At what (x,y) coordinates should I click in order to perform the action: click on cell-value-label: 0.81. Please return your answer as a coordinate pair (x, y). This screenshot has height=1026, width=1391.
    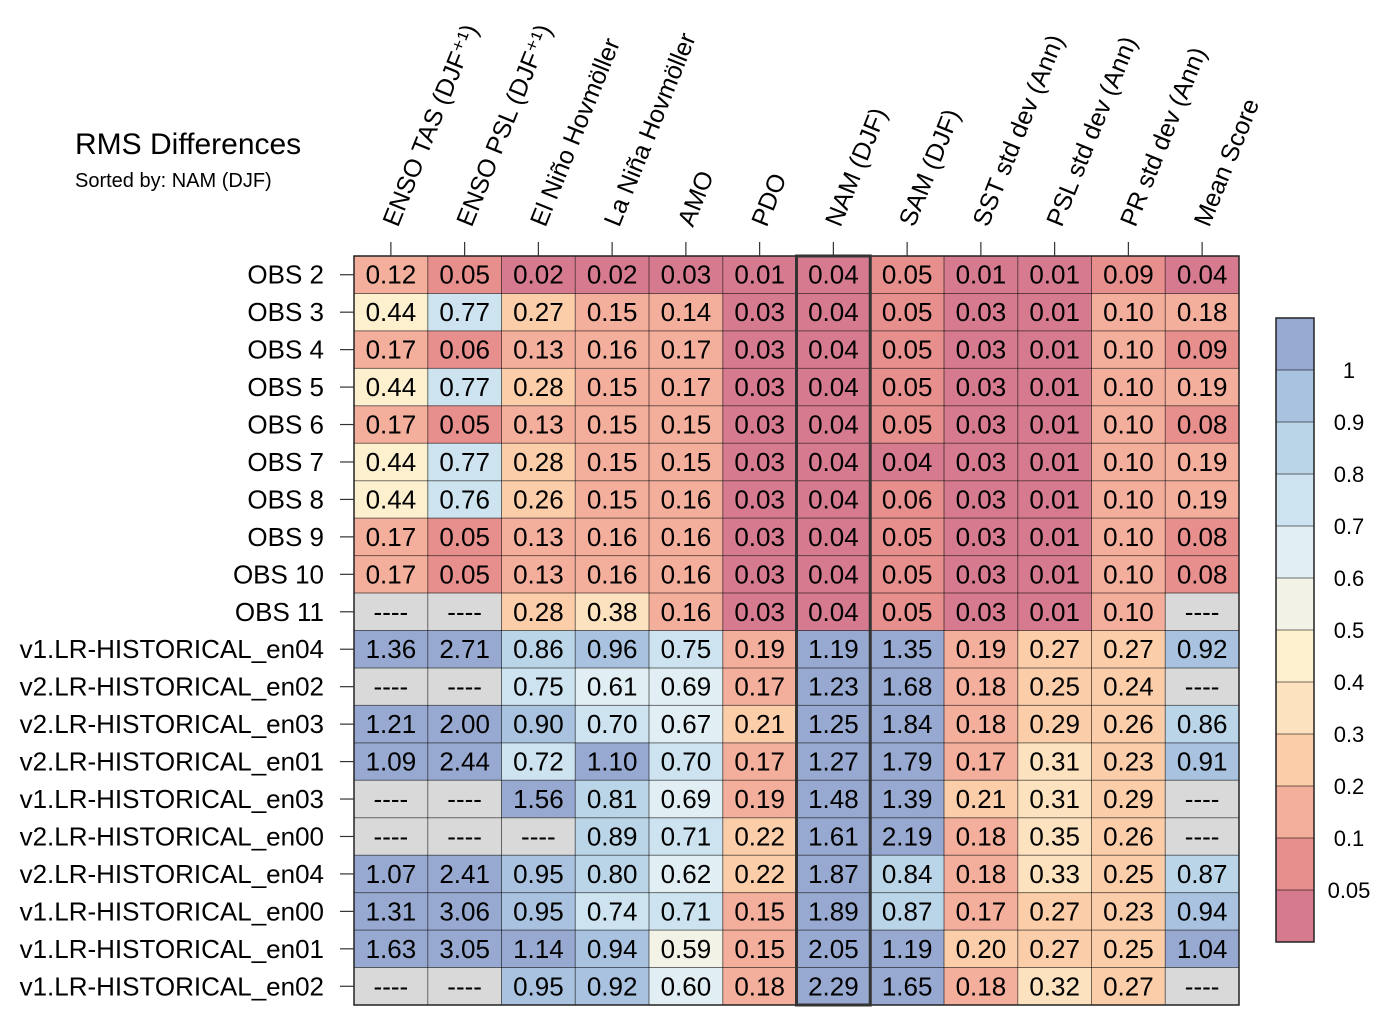
    Looking at the image, I should click on (612, 799).